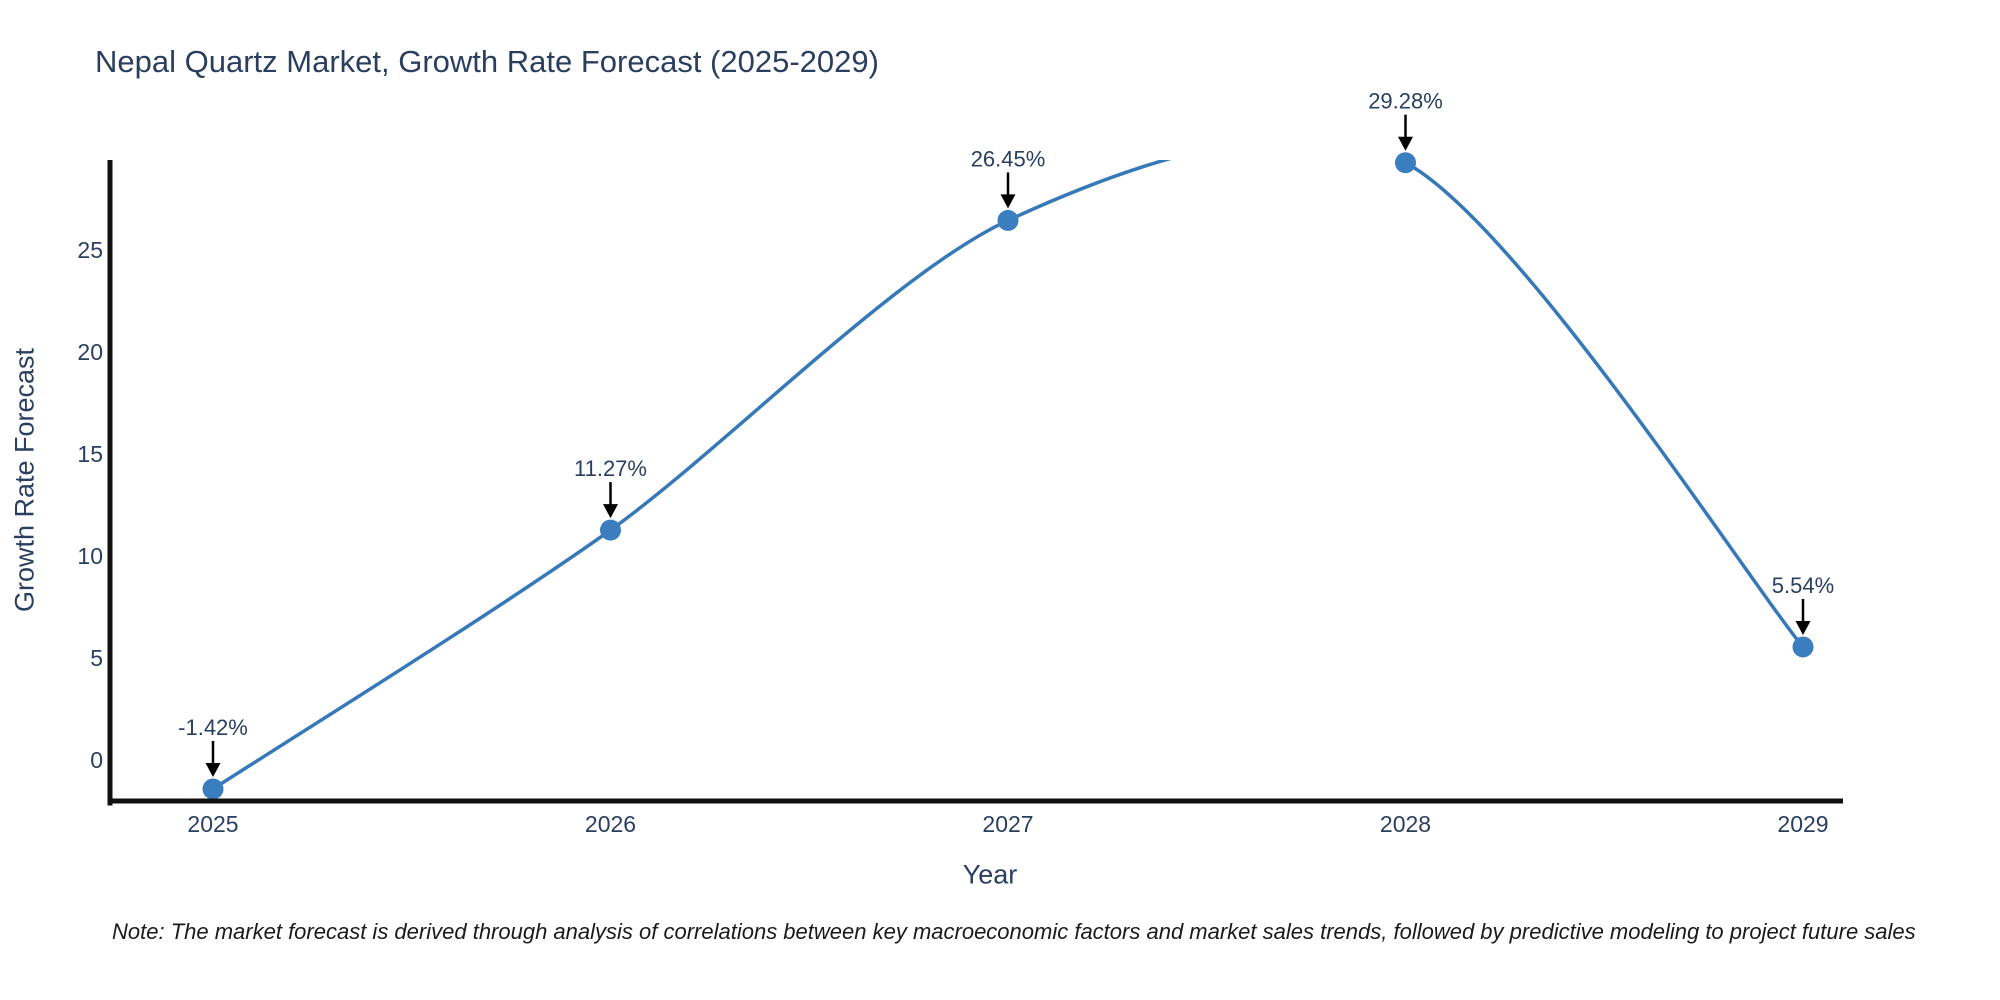 This screenshot has width=2000, height=1000. What do you see at coordinates (96, 658) in the screenshot?
I see `y-tick-label-5: 5` at bounding box center [96, 658].